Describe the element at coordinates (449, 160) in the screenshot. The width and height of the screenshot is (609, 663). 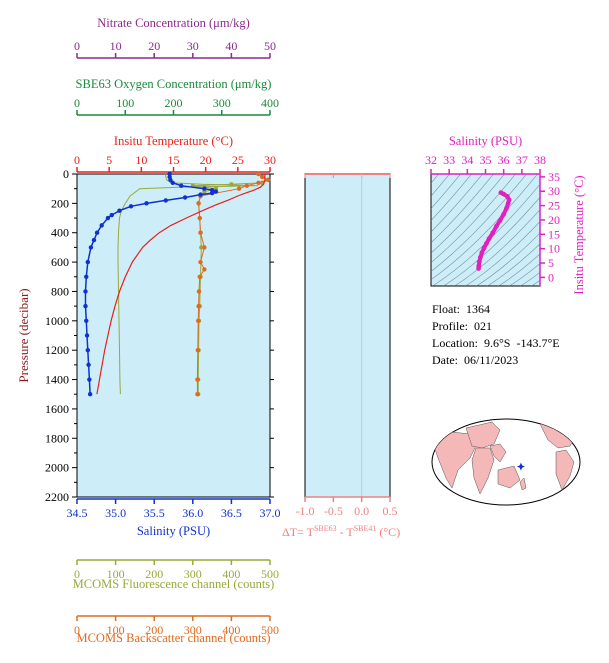
I see `ts-salinity-tick-label: 33` at that location.